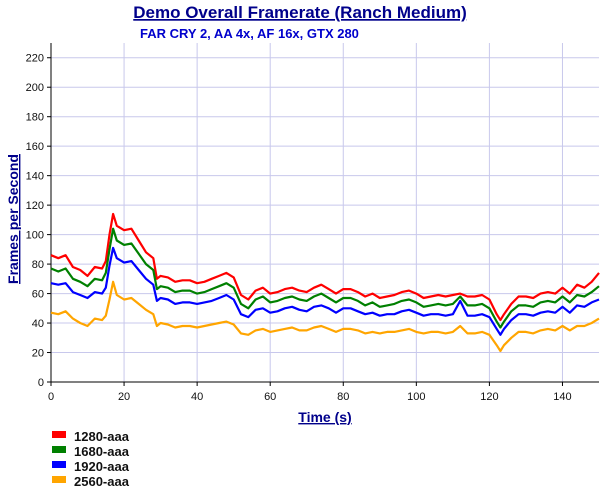 This screenshot has width=600, height=491. What do you see at coordinates (102, 436) in the screenshot?
I see `legend-label: 1280-aaa` at bounding box center [102, 436].